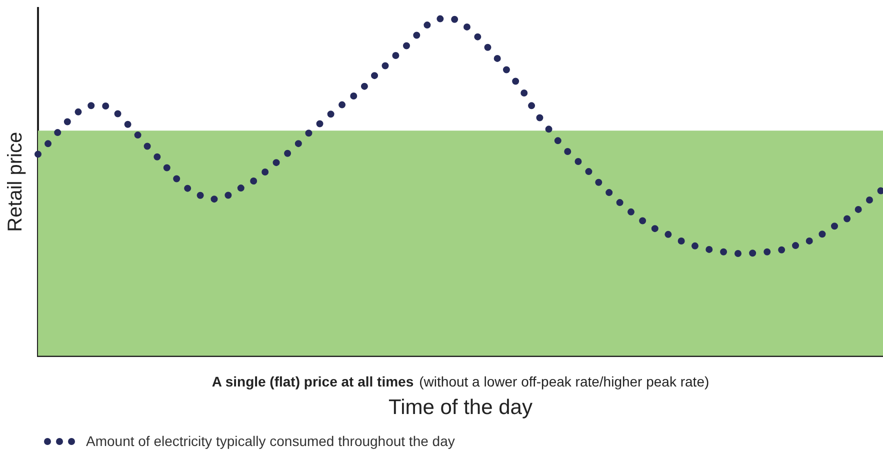  What do you see at coordinates (564, 382) in the screenshot?
I see `text: (without a lower off-peak rate/higher peak rate)` at bounding box center [564, 382].